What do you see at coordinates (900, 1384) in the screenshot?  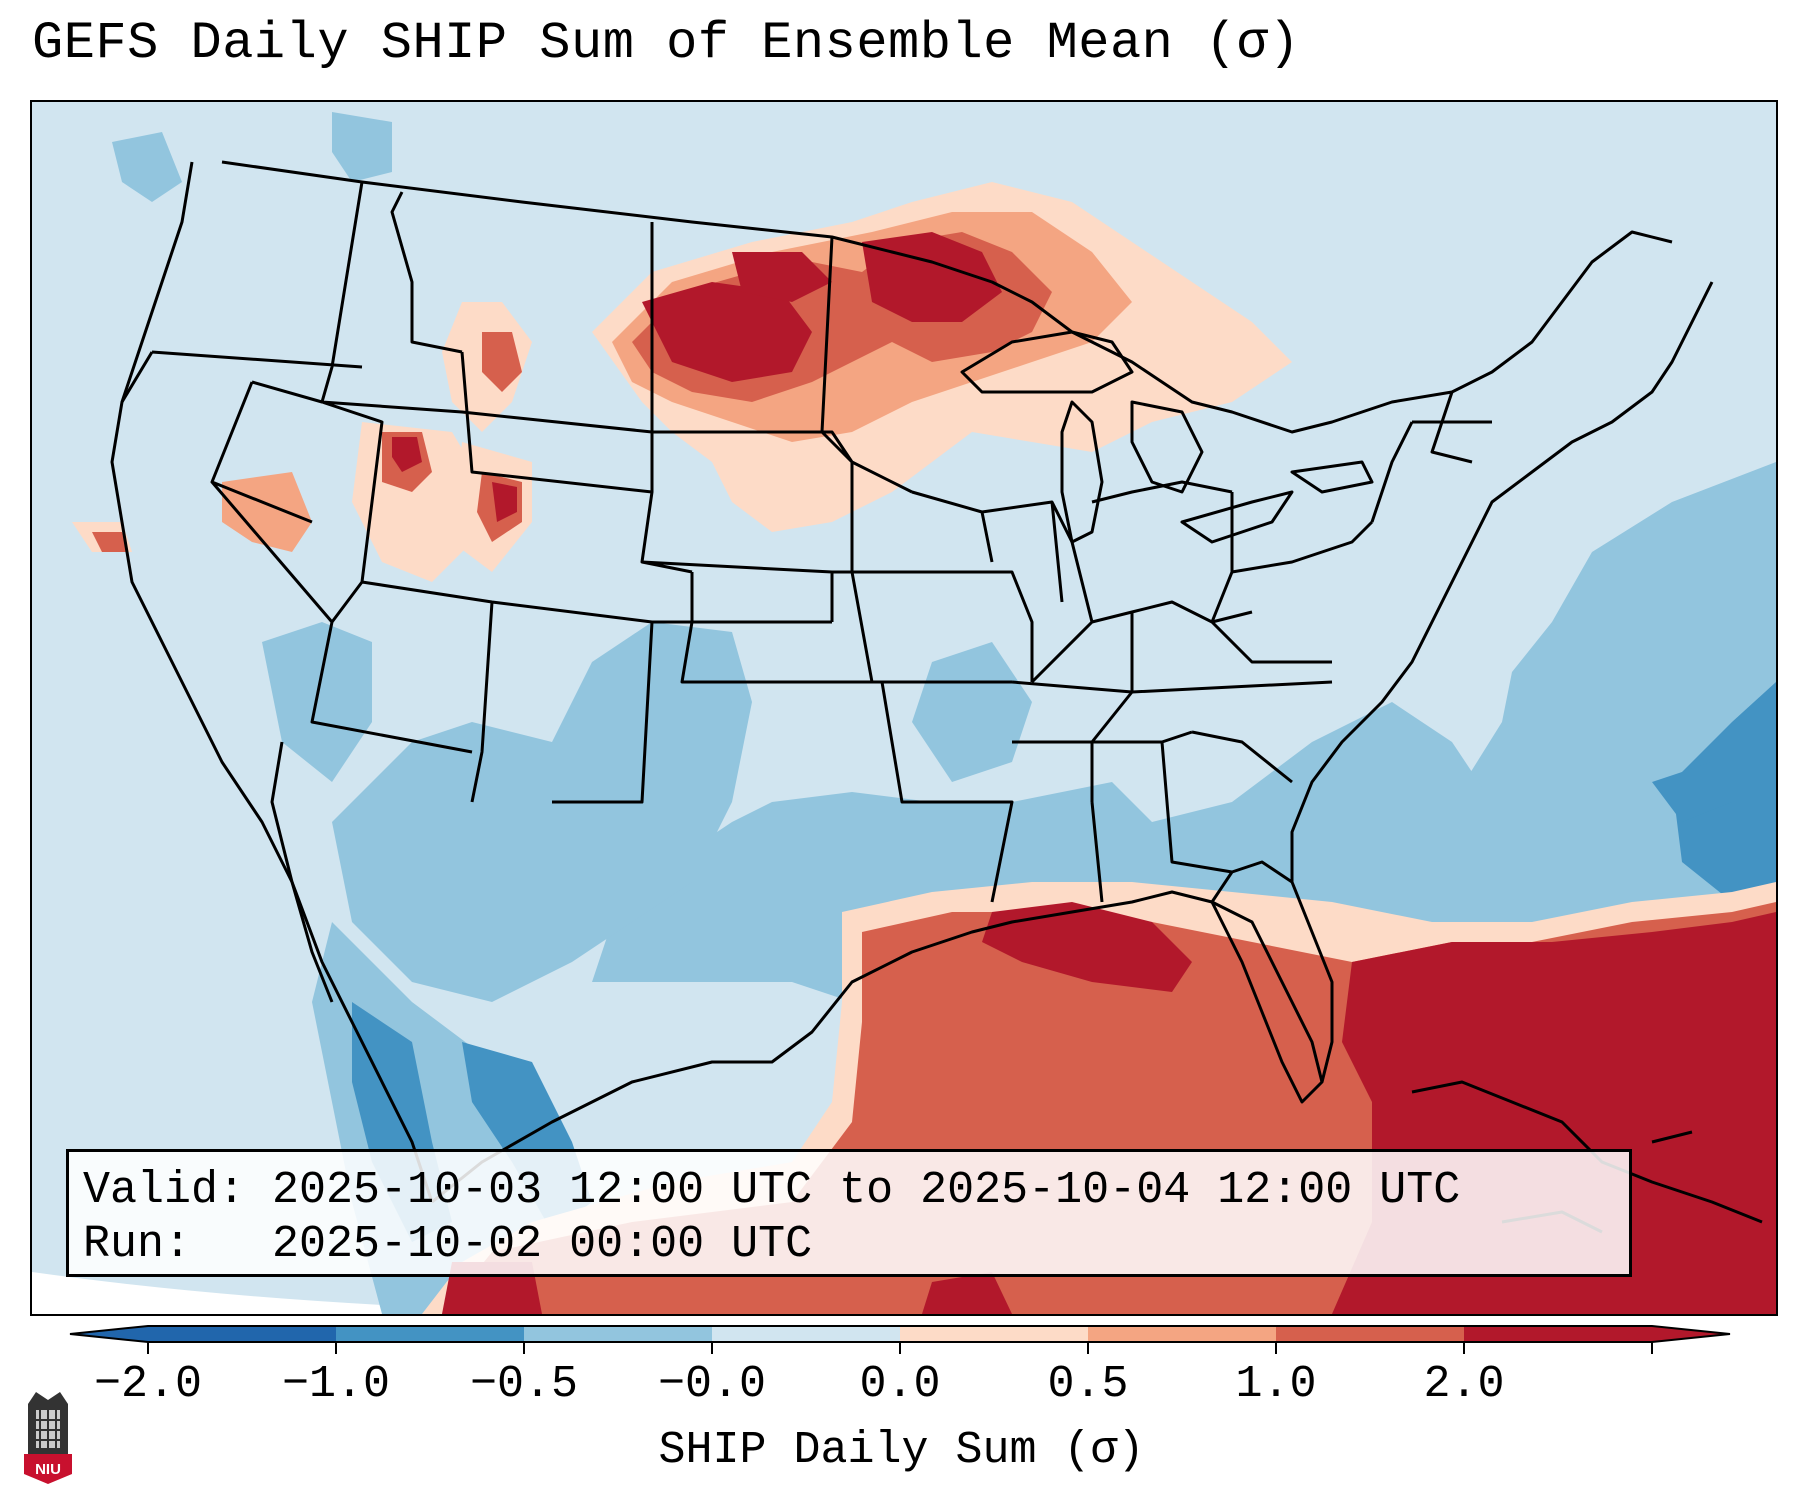 I see `colorbar-tick-label: 0.0` at bounding box center [900, 1384].